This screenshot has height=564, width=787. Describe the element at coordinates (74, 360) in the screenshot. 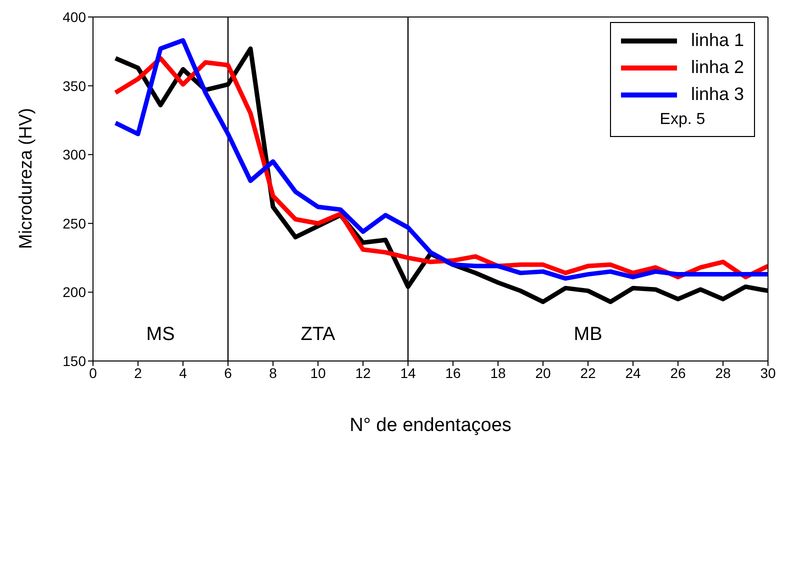

I see `y-tick-label: 150` at that location.